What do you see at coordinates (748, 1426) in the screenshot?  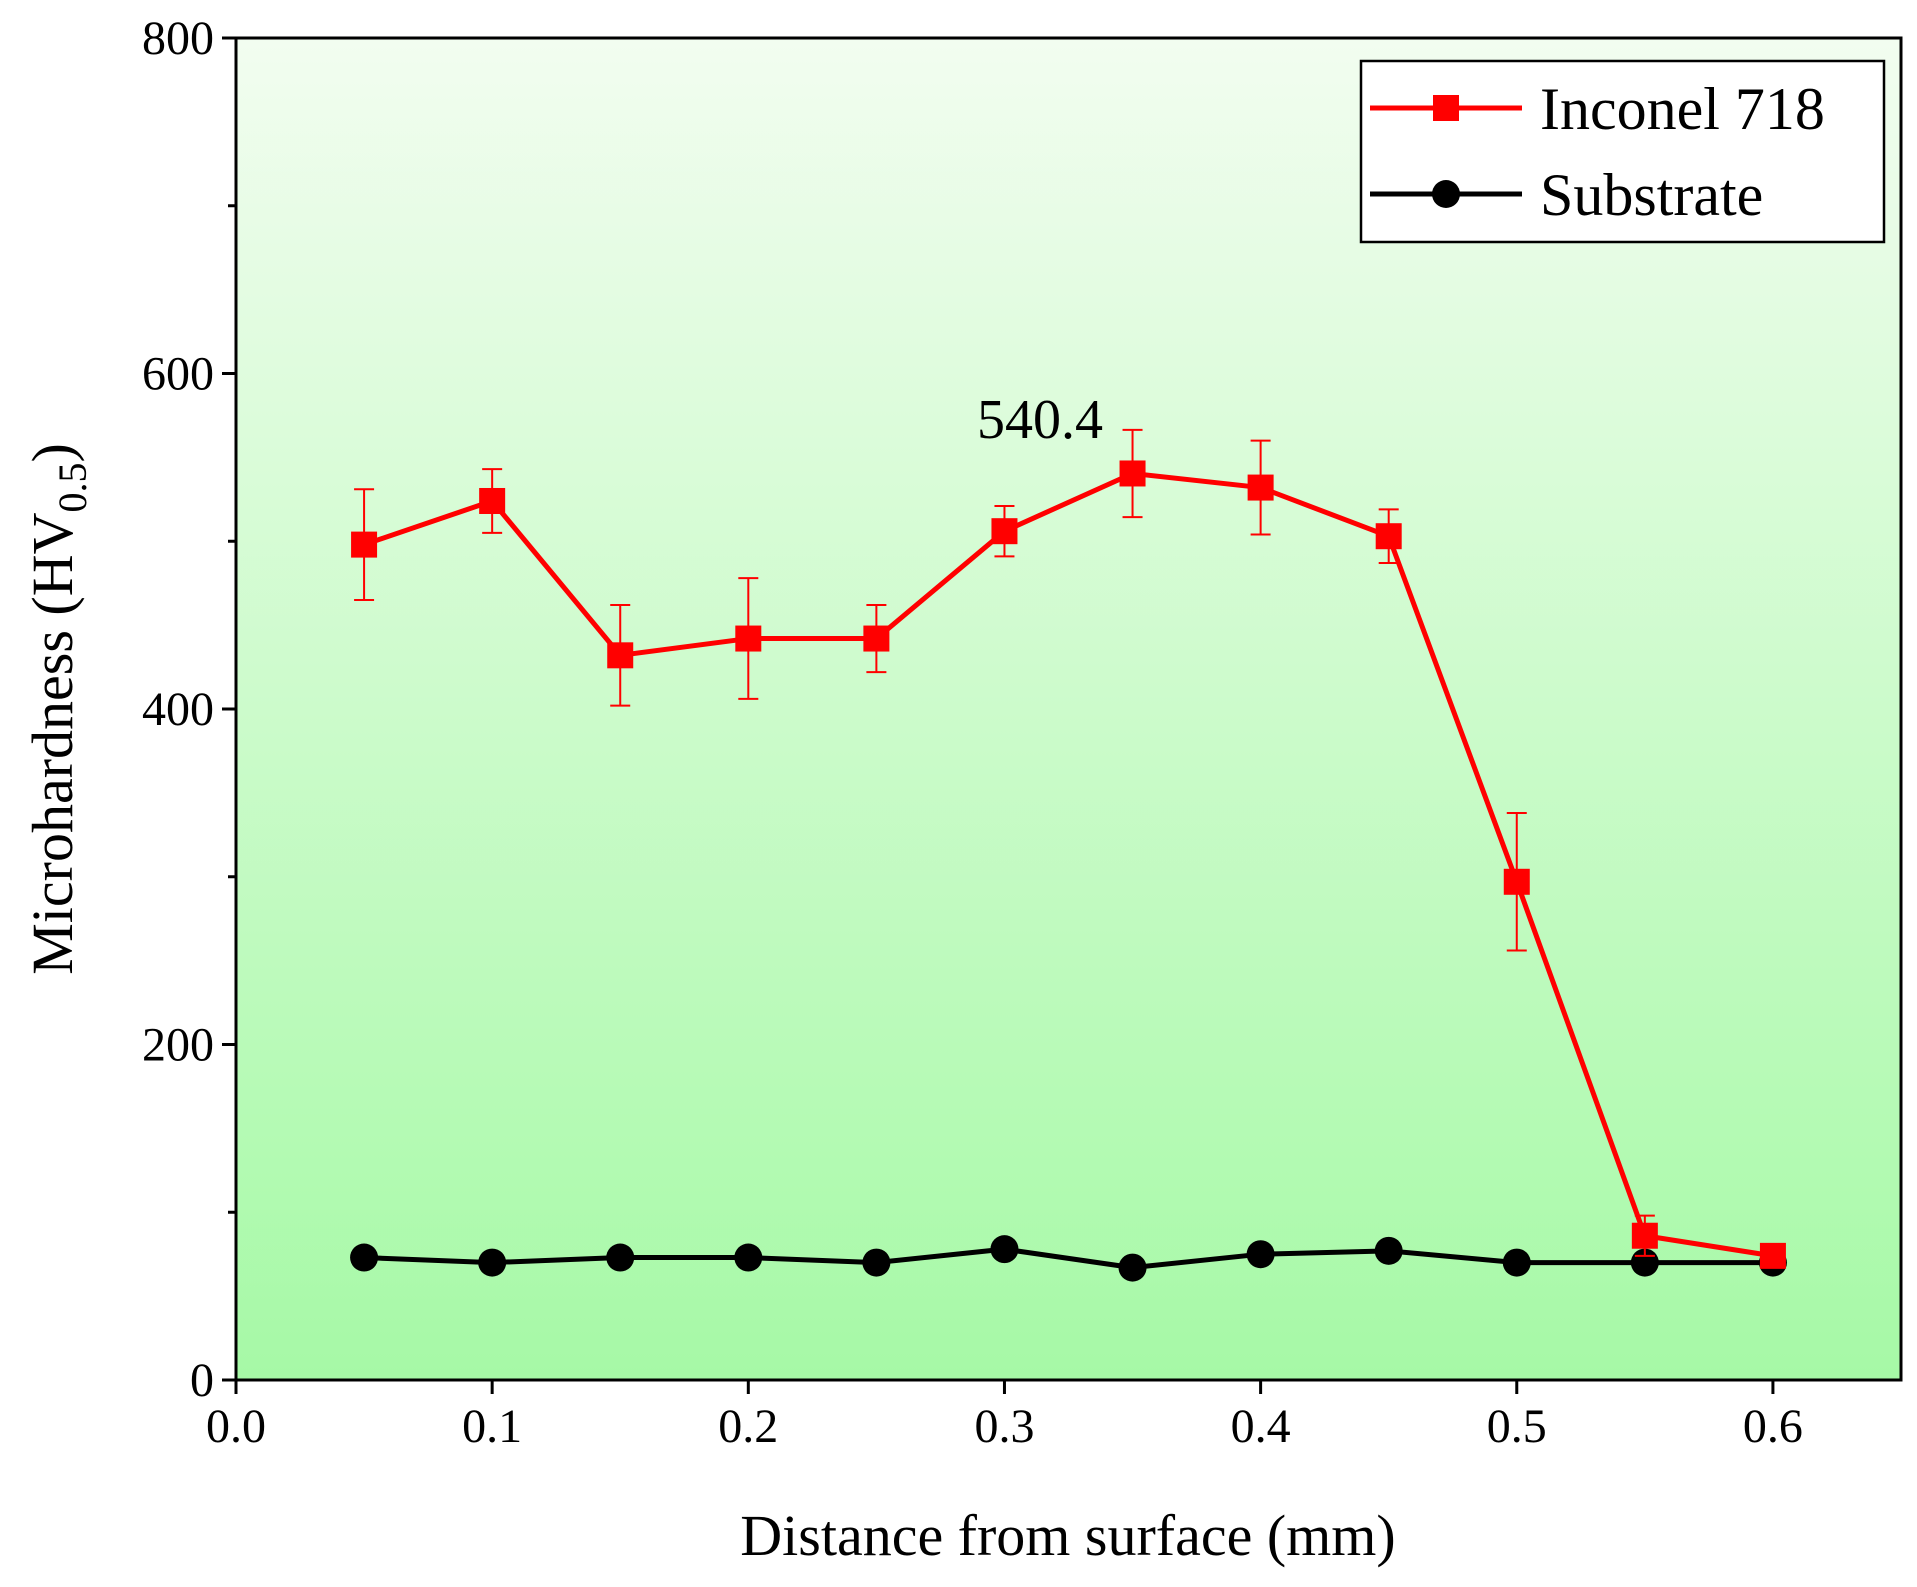 I see `x-tick-label: 0.2` at bounding box center [748, 1426].